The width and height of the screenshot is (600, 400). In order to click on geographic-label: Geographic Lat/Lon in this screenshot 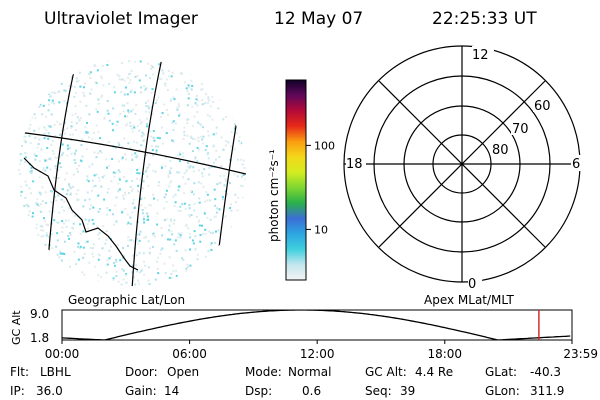, I will do `click(126, 300)`.